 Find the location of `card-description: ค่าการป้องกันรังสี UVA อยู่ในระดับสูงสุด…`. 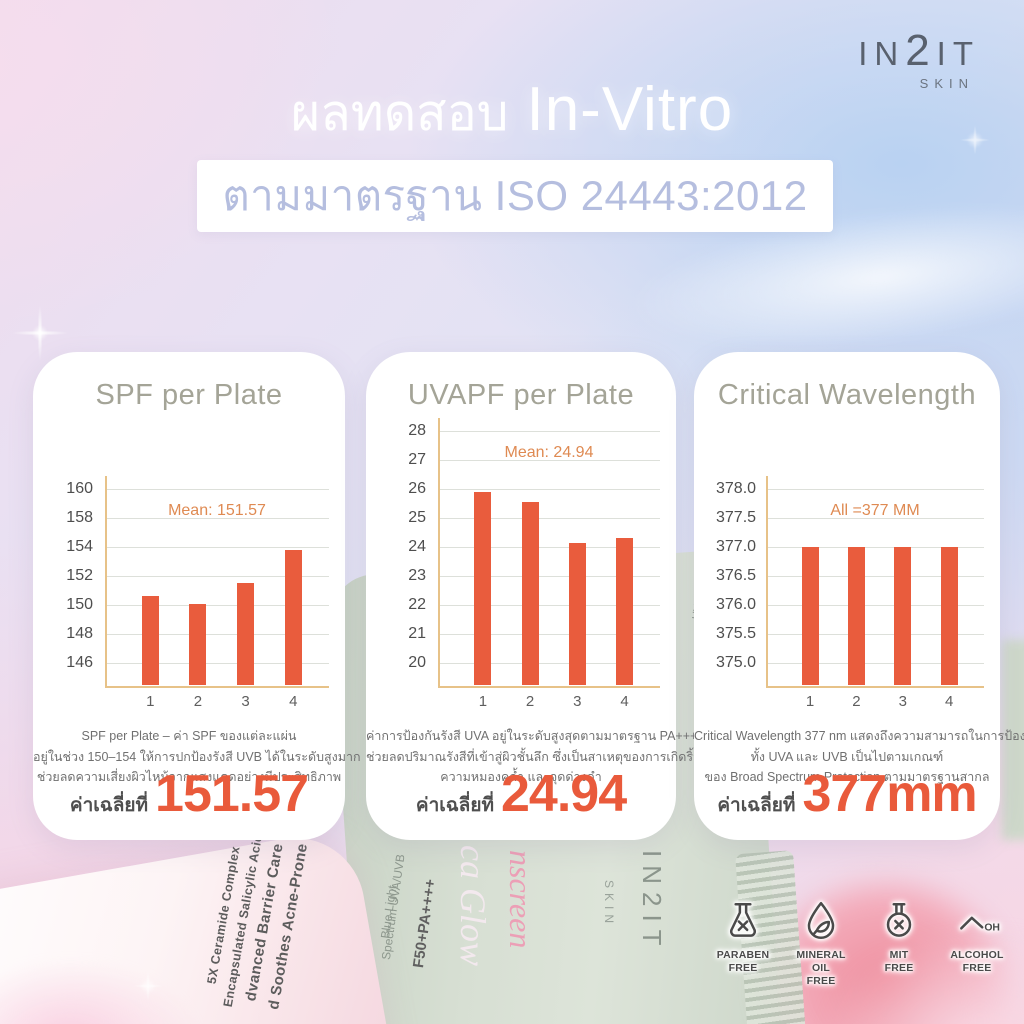

card-description: ค่าการป้องกันรังสี UVA อยู่ในระดับสูงสุด… is located at coordinates (544, 757).